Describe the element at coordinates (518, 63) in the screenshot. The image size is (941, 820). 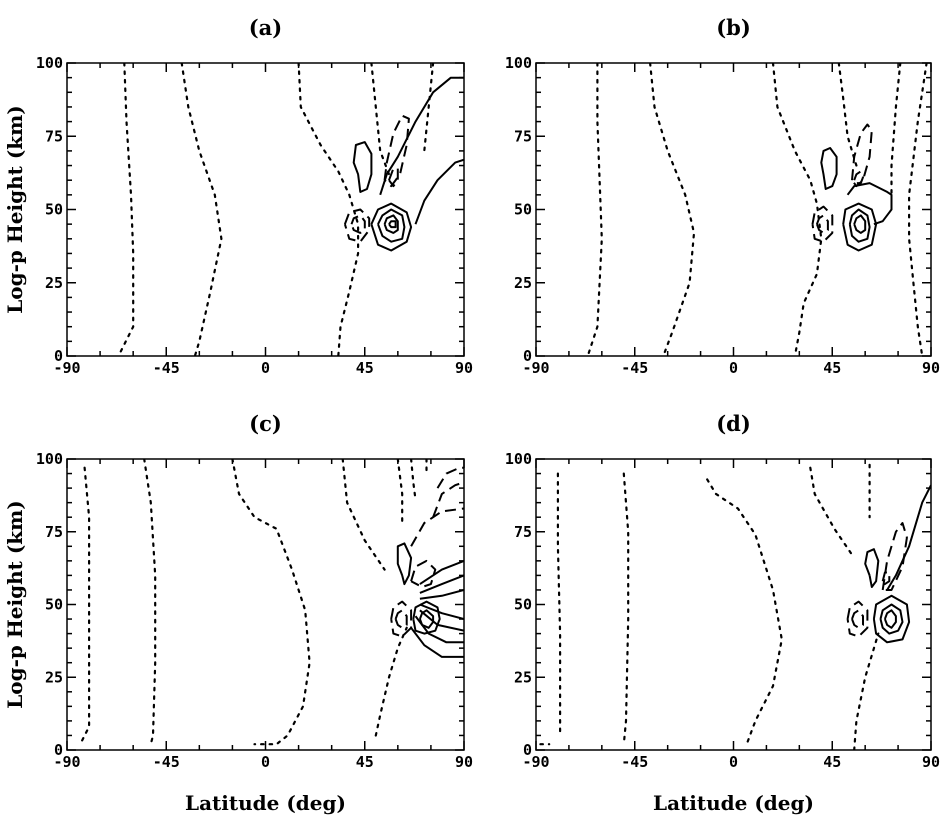
I see `y-tick-label: 100` at that location.